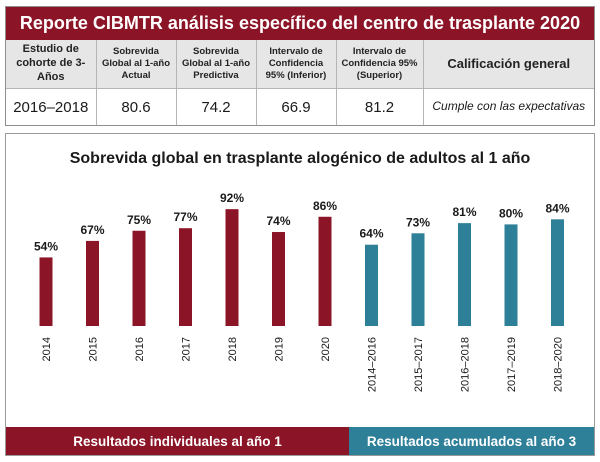  Describe the element at coordinates (140, 349) in the screenshot. I see `x-tick-label-2016: 2016` at that location.